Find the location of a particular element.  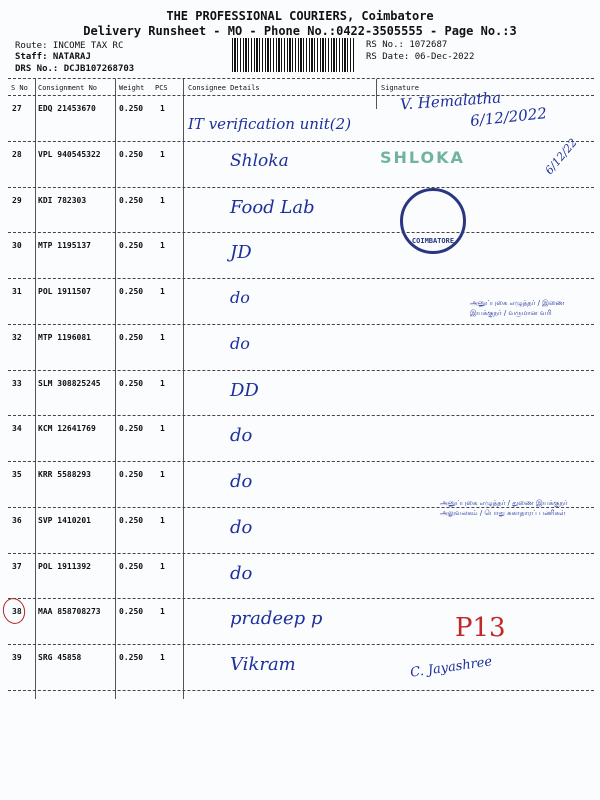

cell-cons: KRR 5588293 is located at coordinates (64, 474).